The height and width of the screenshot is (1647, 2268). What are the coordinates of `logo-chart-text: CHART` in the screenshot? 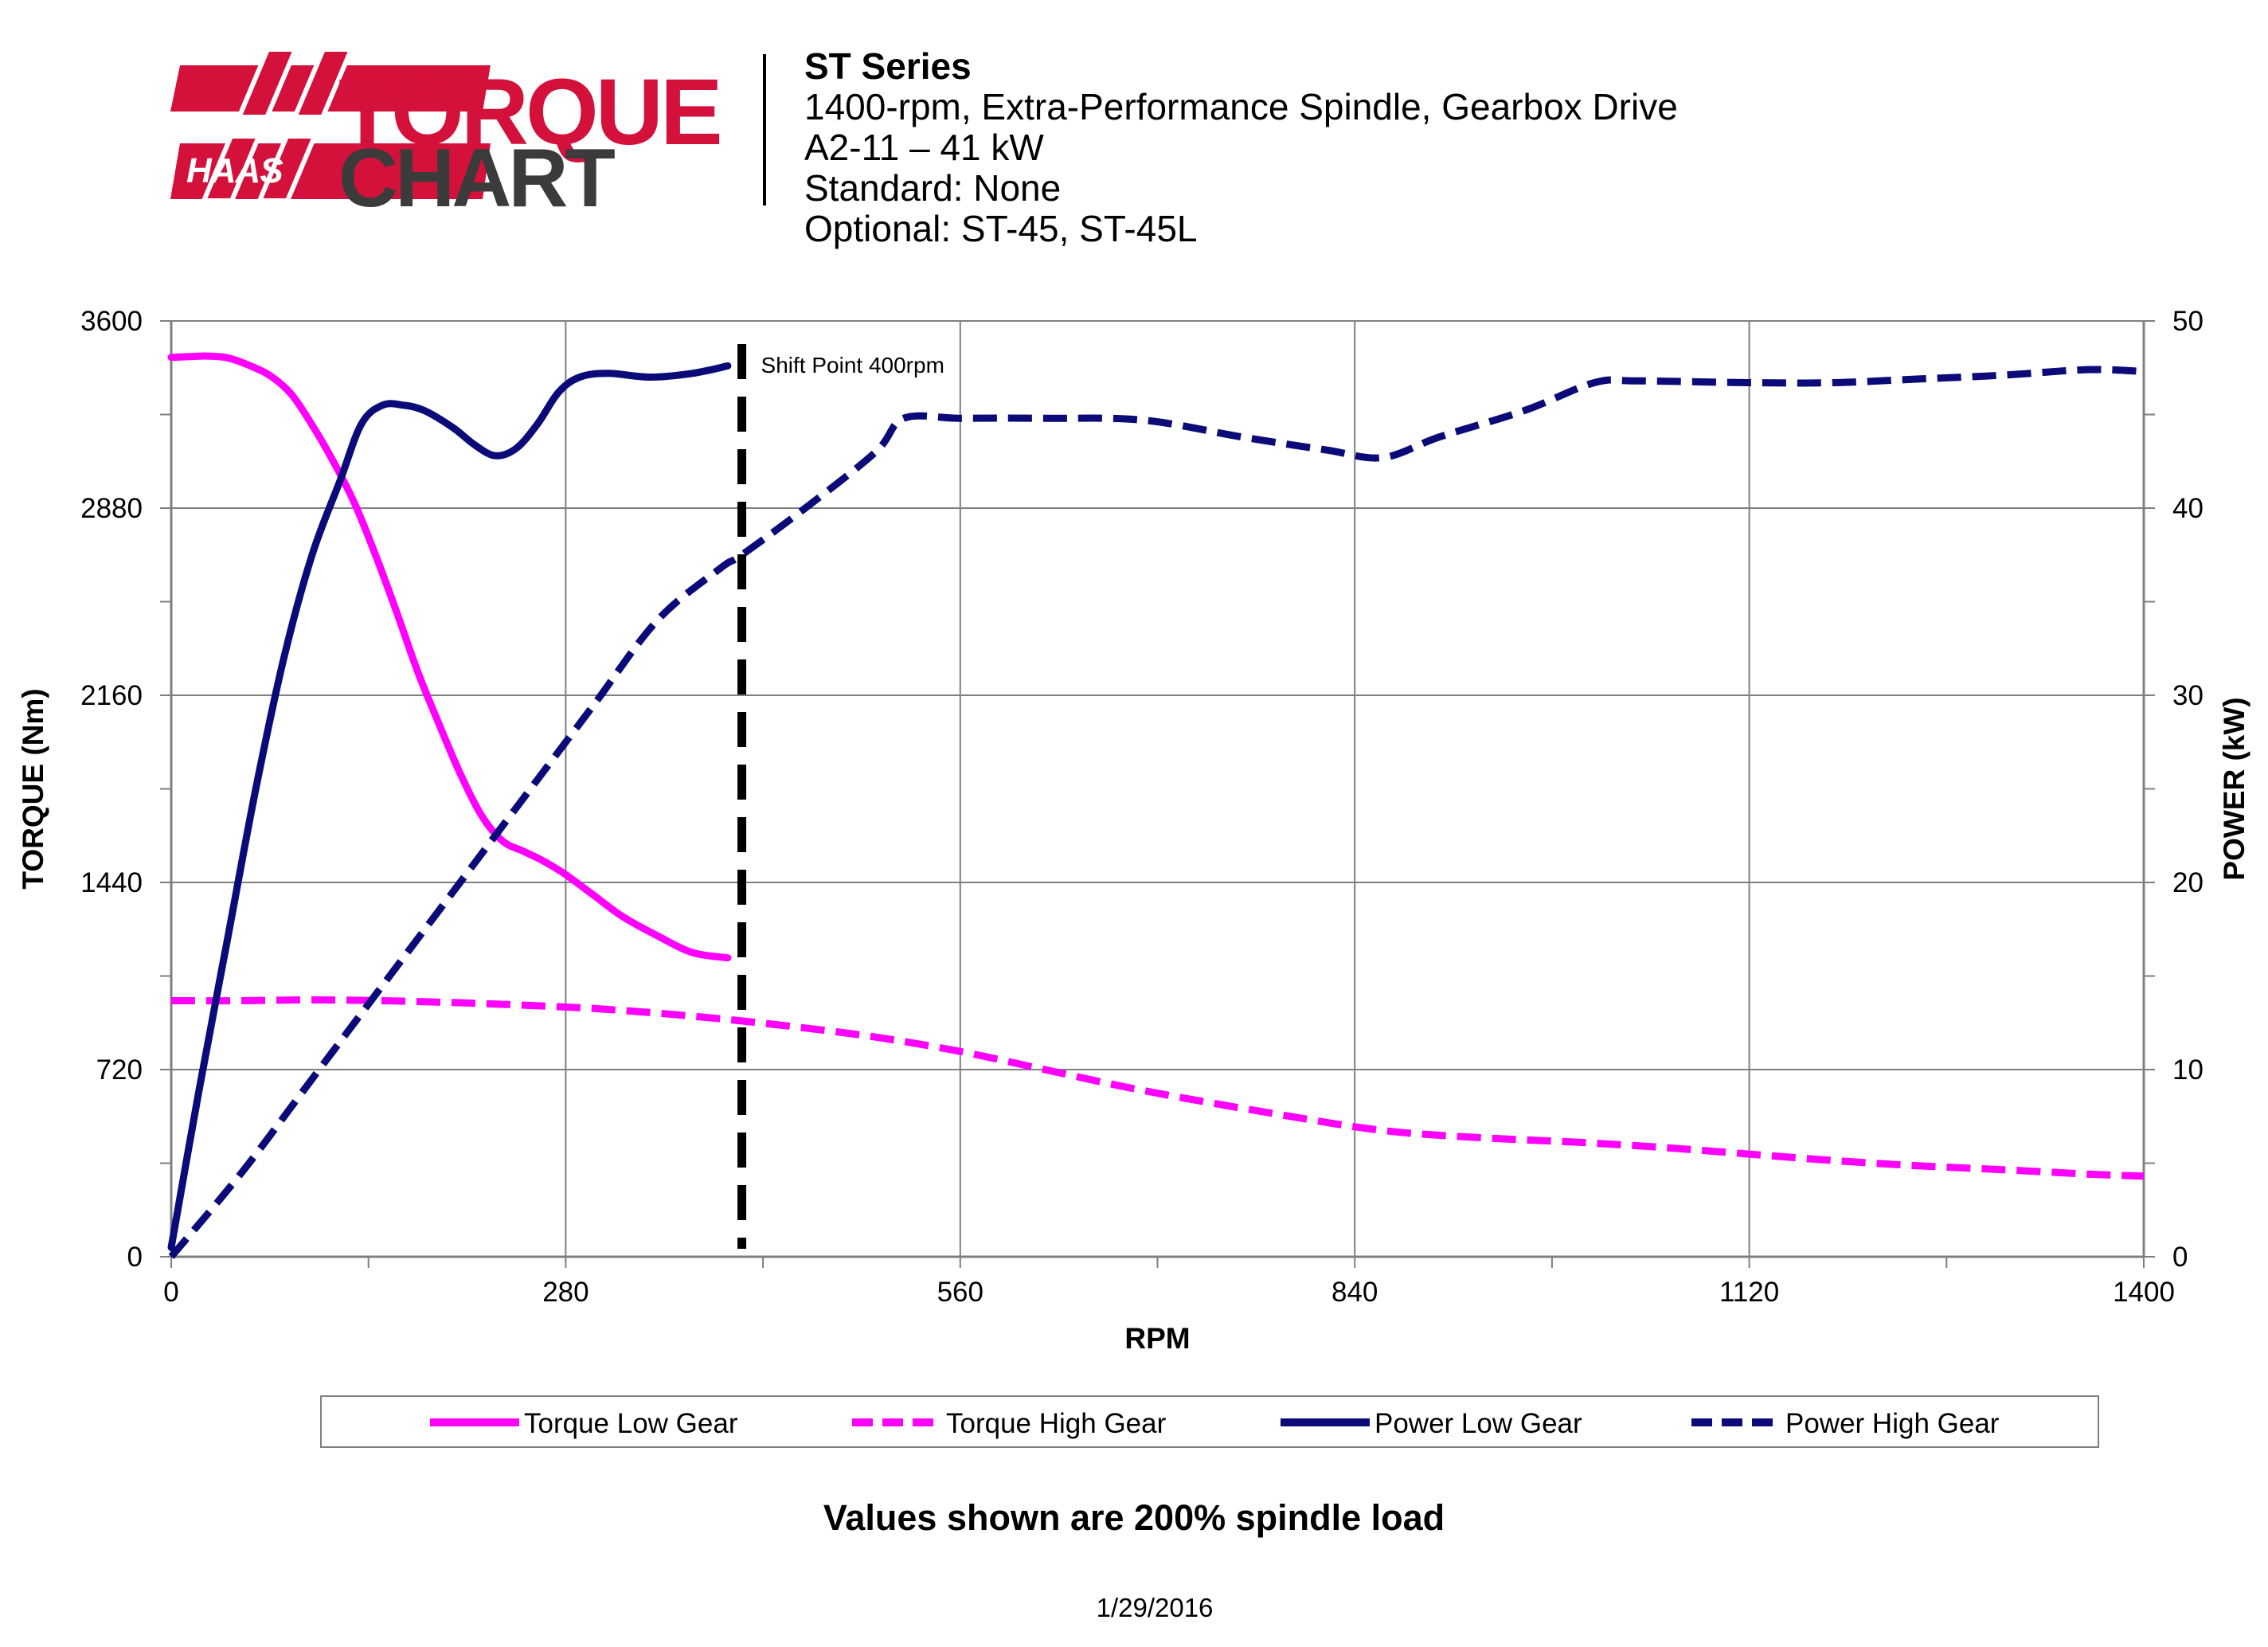 It's located at (477, 178).